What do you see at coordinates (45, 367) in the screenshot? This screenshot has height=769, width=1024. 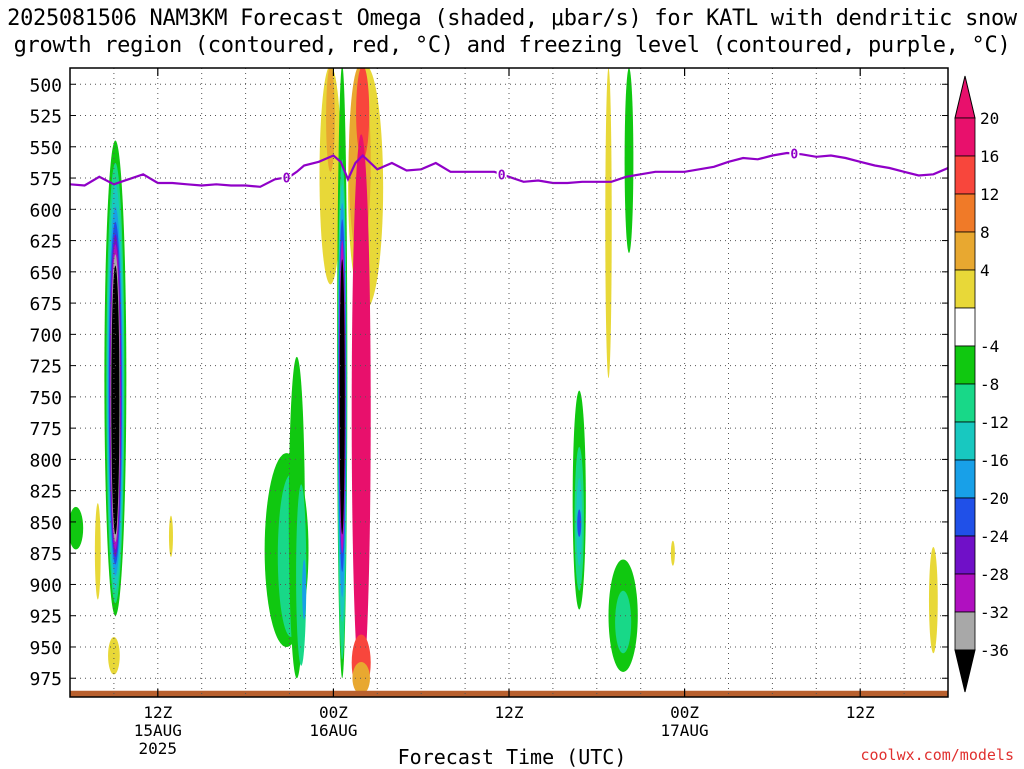 I see `y-tick-label: 725` at bounding box center [45, 367].